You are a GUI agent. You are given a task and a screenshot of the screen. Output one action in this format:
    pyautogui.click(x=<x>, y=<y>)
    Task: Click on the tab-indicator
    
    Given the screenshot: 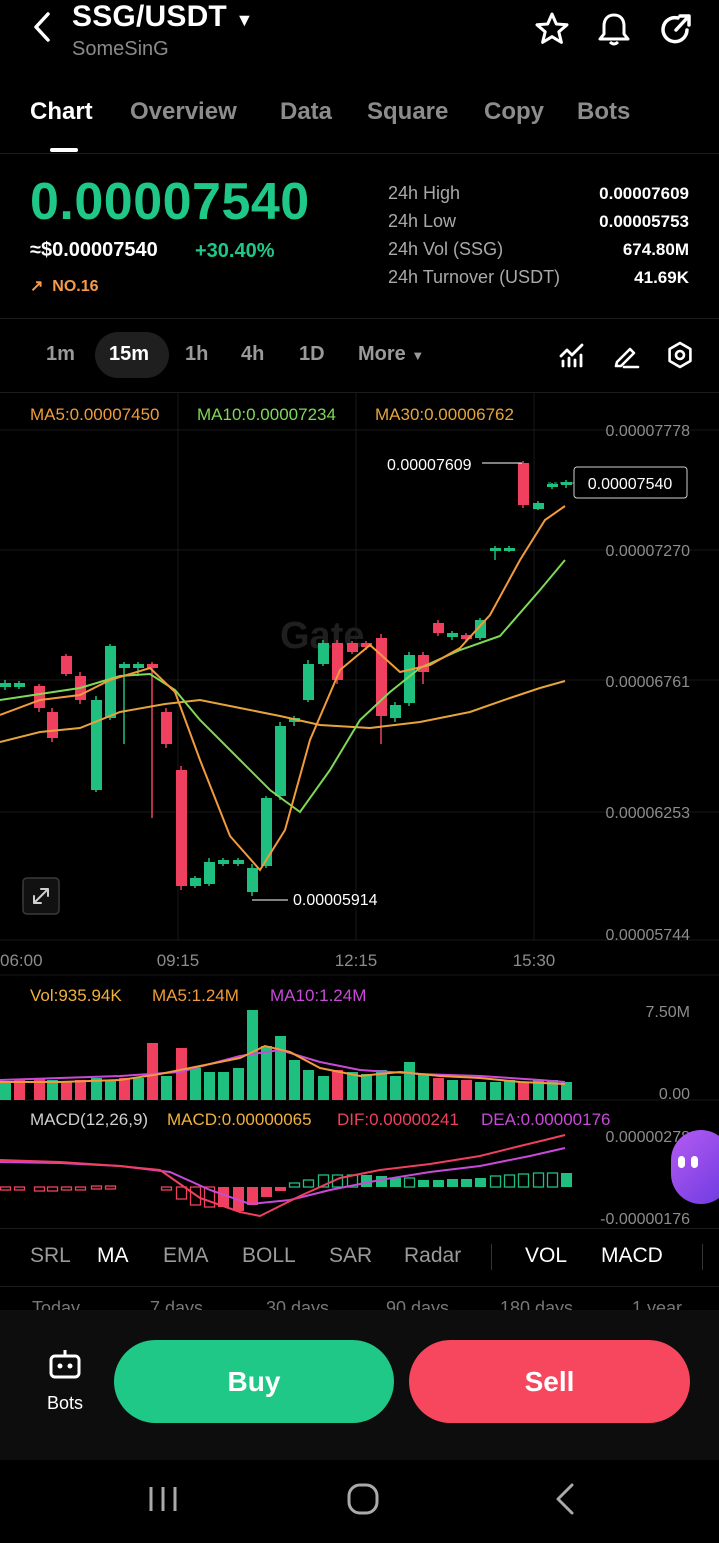 What is the action you would take?
    pyautogui.click(x=64, y=150)
    